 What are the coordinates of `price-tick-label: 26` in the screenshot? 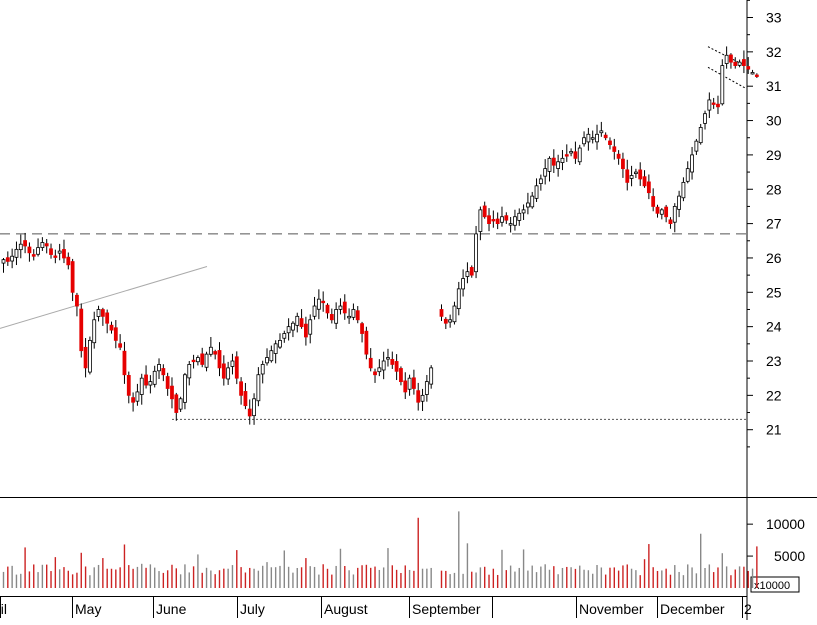 It's located at (774, 258).